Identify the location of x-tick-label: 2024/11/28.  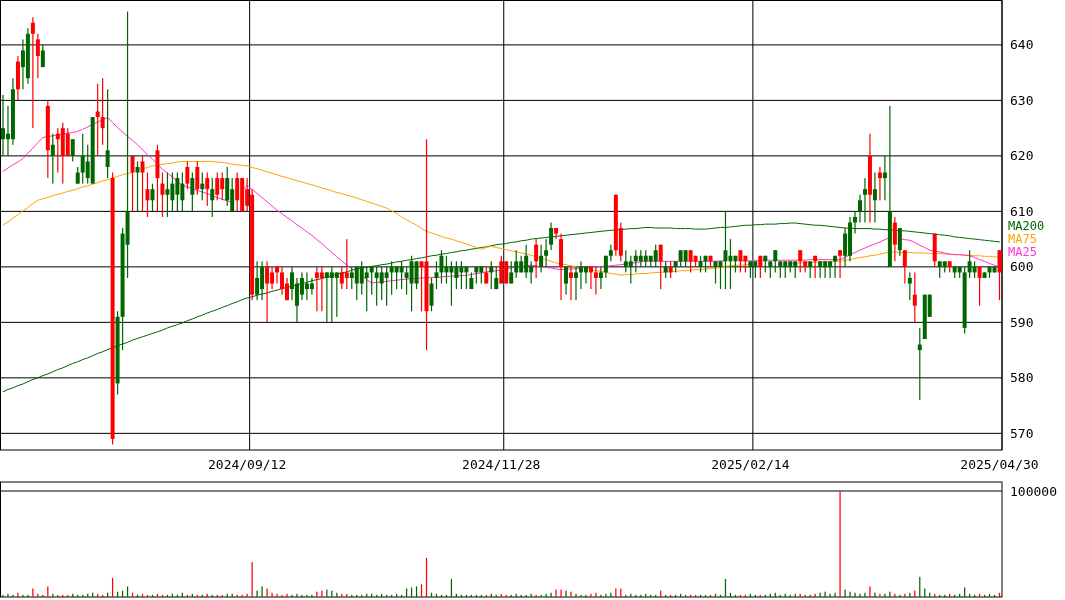
(501, 464).